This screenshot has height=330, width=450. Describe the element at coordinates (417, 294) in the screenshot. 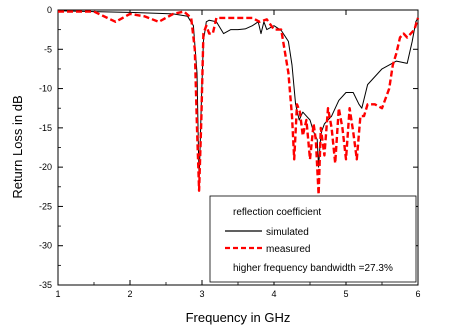

I see `x-tick-label: 6` at that location.